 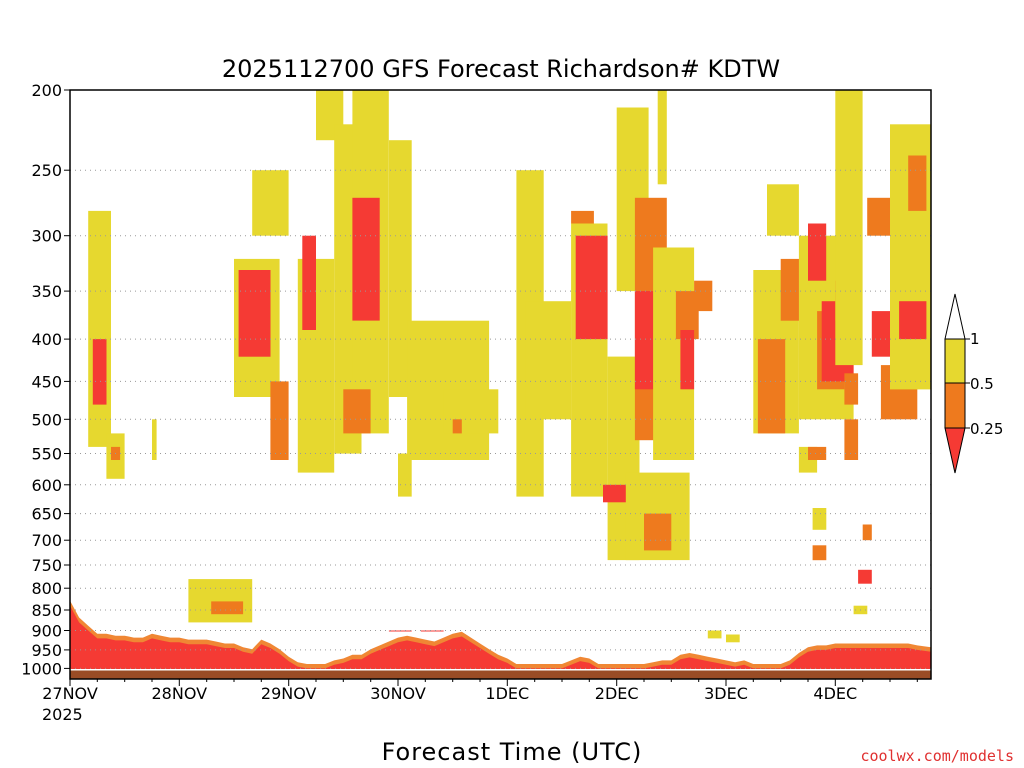 What do you see at coordinates (982, 384) in the screenshot?
I see `colorbar-label: 0.5` at bounding box center [982, 384].